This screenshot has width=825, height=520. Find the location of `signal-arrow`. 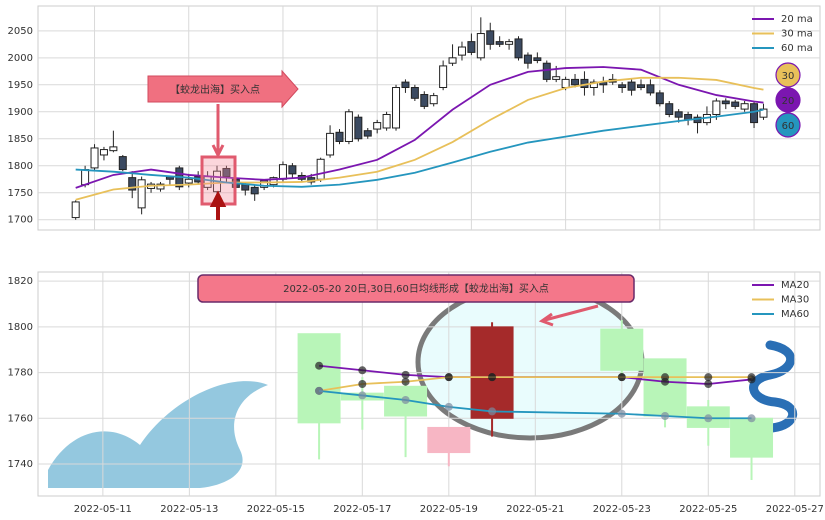

signal-arrow is located at coordinates (218, 205).